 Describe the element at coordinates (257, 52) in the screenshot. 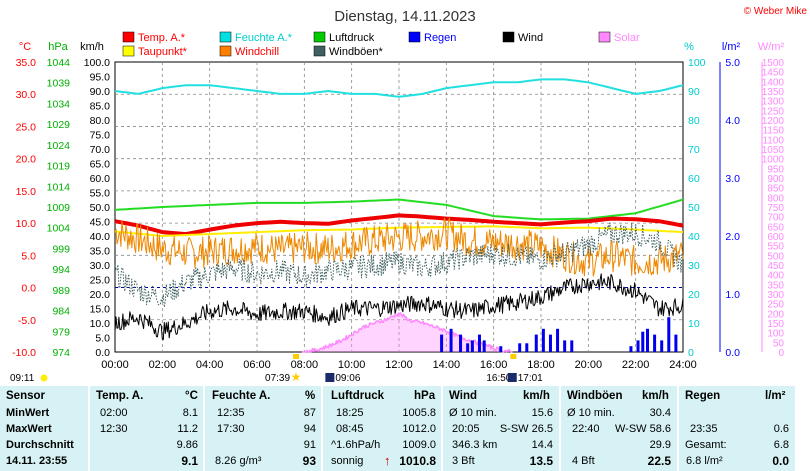

I see `legend-label-7: Windchill` at that location.